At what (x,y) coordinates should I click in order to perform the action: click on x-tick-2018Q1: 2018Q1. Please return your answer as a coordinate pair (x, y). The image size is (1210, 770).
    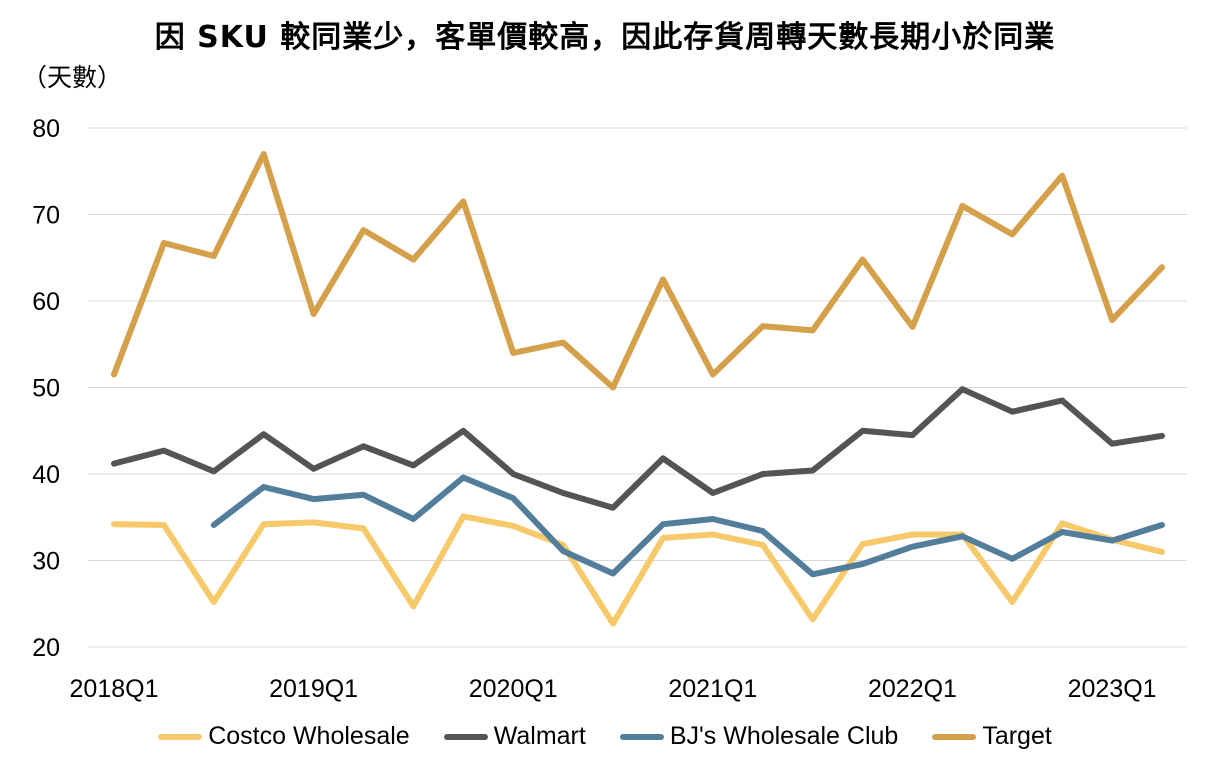
    Looking at the image, I should click on (114, 689).